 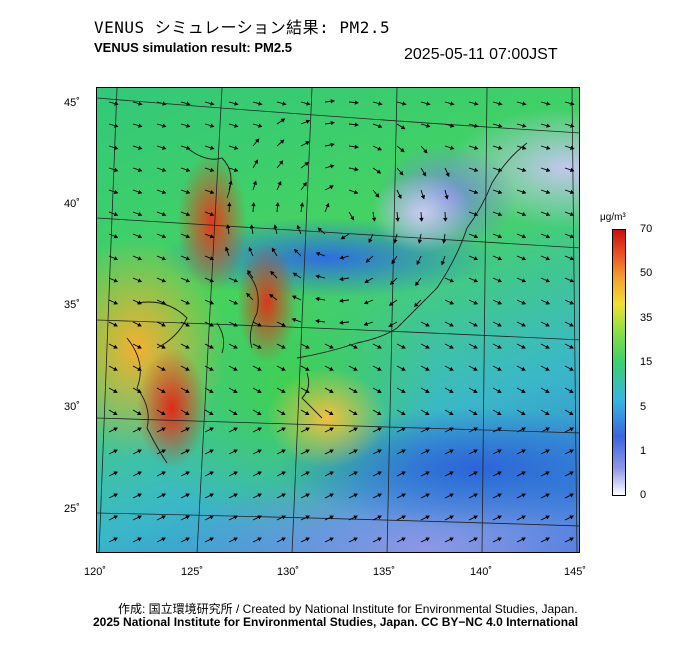 What do you see at coordinates (192, 572) in the screenshot?
I see `lon-label-125: 125˚` at bounding box center [192, 572].